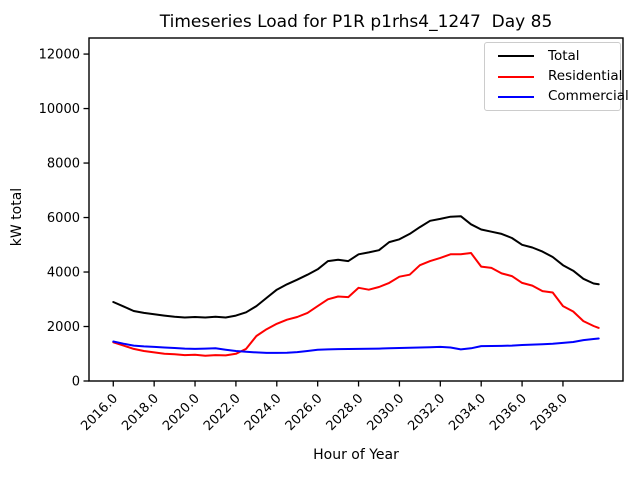 Image resolution: width=640 pixels, height=480 pixels. Describe the element at coordinates (181, 412) in the screenshot. I see `x-tick-label: 2020.0` at that location.